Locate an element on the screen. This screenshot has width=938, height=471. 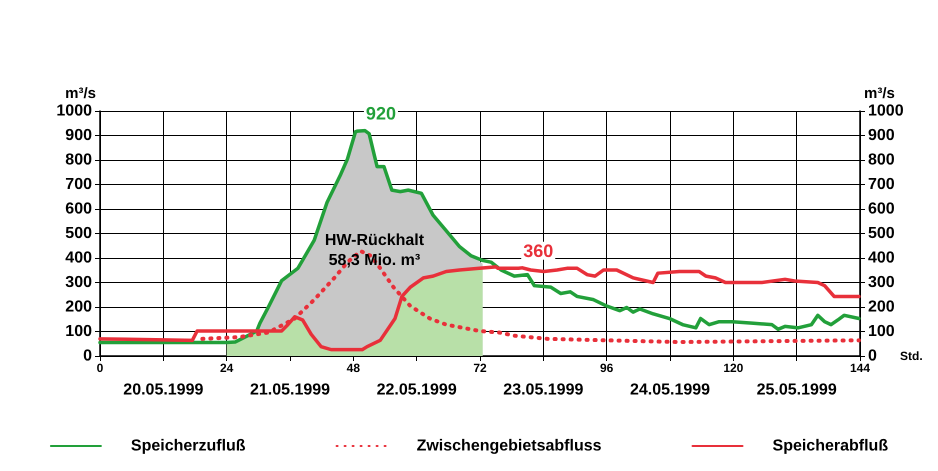
y-tick-label: 600 is located at coordinates (78, 209).